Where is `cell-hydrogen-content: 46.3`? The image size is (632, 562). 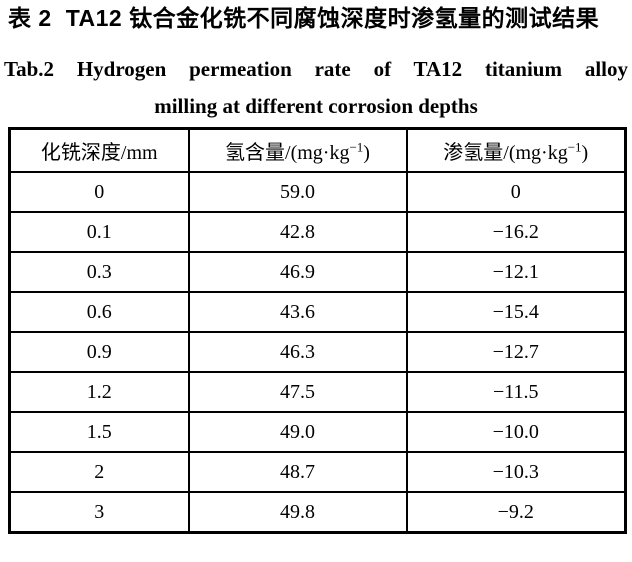 cell-hydrogen-content: 46.3 is located at coordinates (297, 352).